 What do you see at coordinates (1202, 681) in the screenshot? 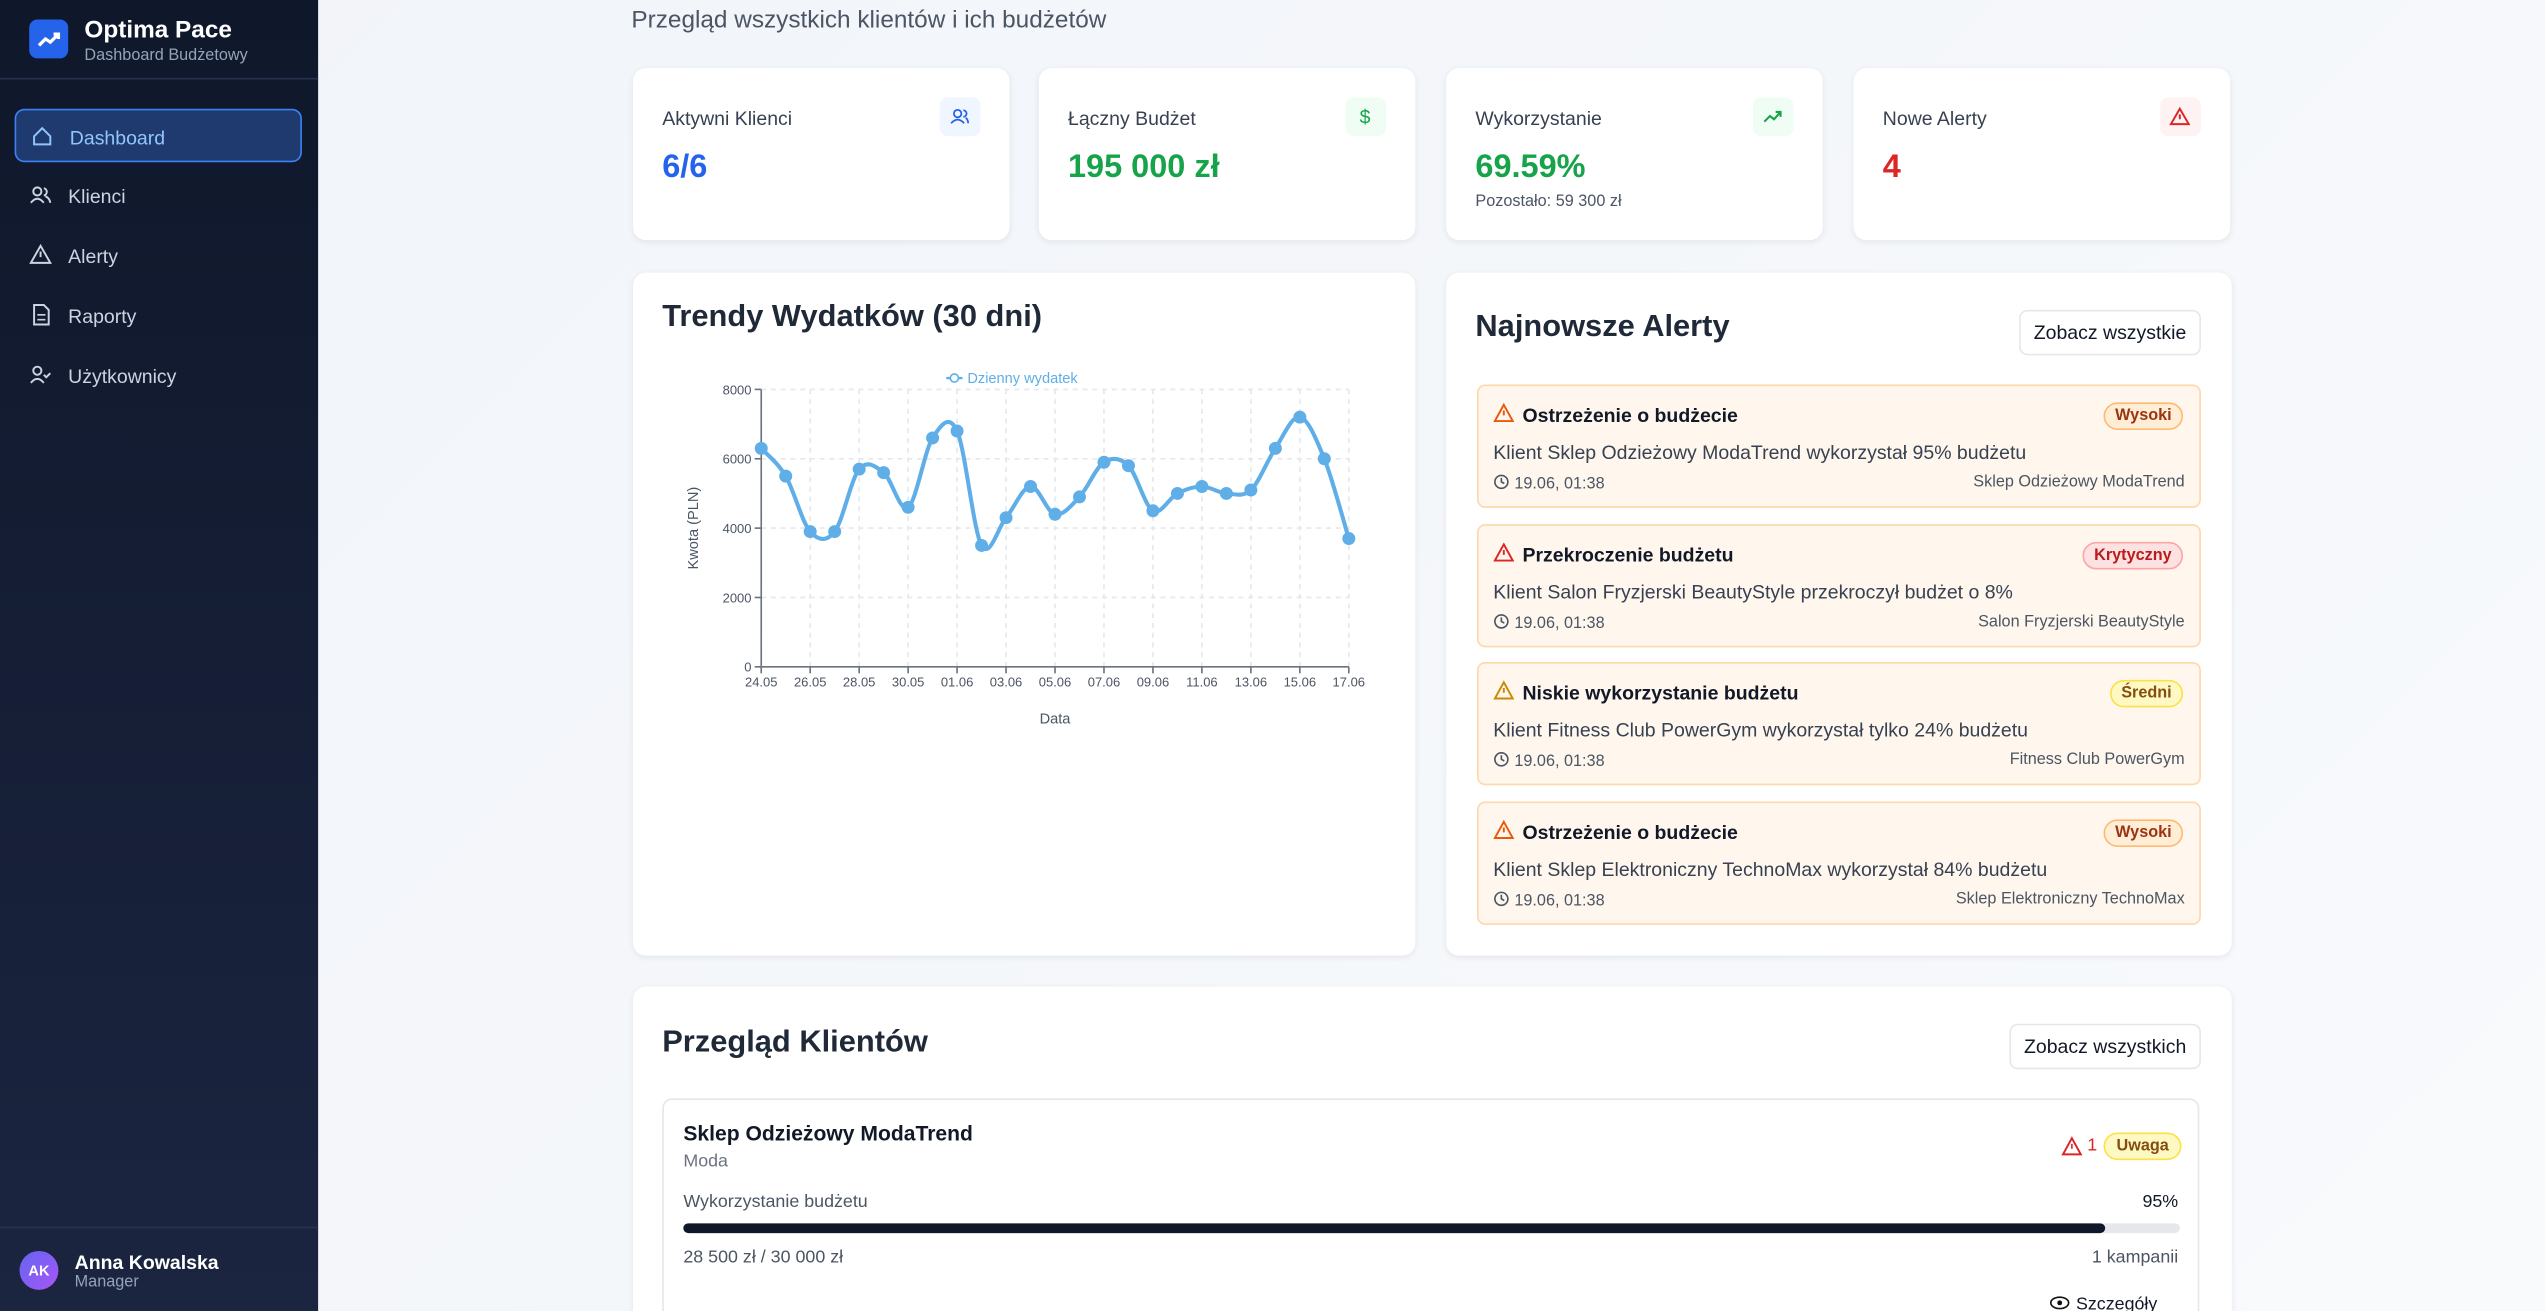
I see `x-tick-label: 11.06` at bounding box center [1202, 681].